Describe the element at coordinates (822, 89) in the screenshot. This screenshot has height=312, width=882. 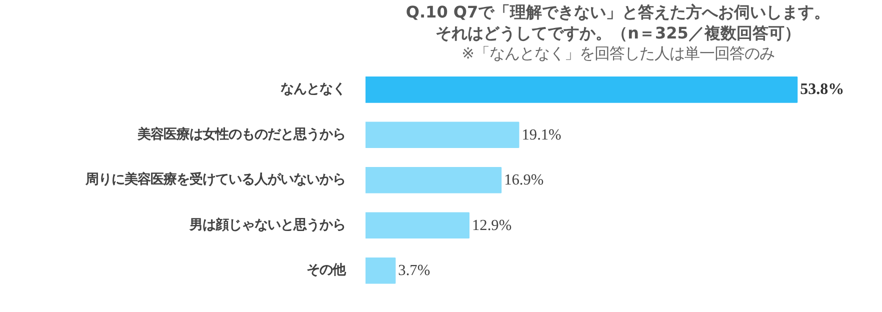
I see `data-label: 53.8%` at that location.